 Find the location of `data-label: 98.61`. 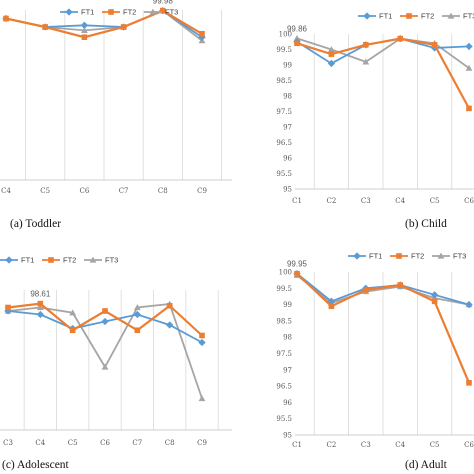

data-label: 98.61 is located at coordinates (40, 294).